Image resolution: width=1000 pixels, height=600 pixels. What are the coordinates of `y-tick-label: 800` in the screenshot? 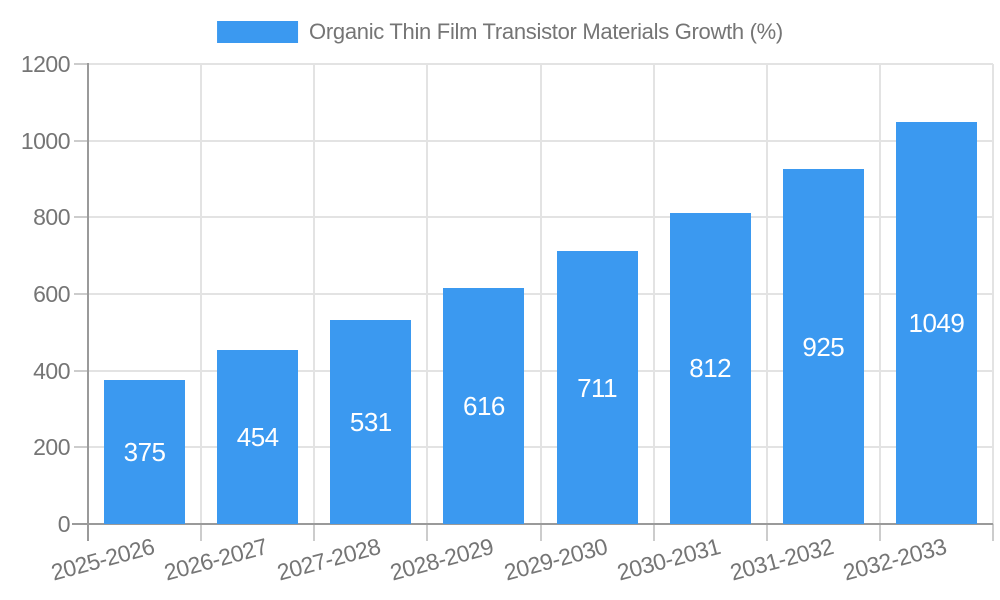 It's located at (51, 217).